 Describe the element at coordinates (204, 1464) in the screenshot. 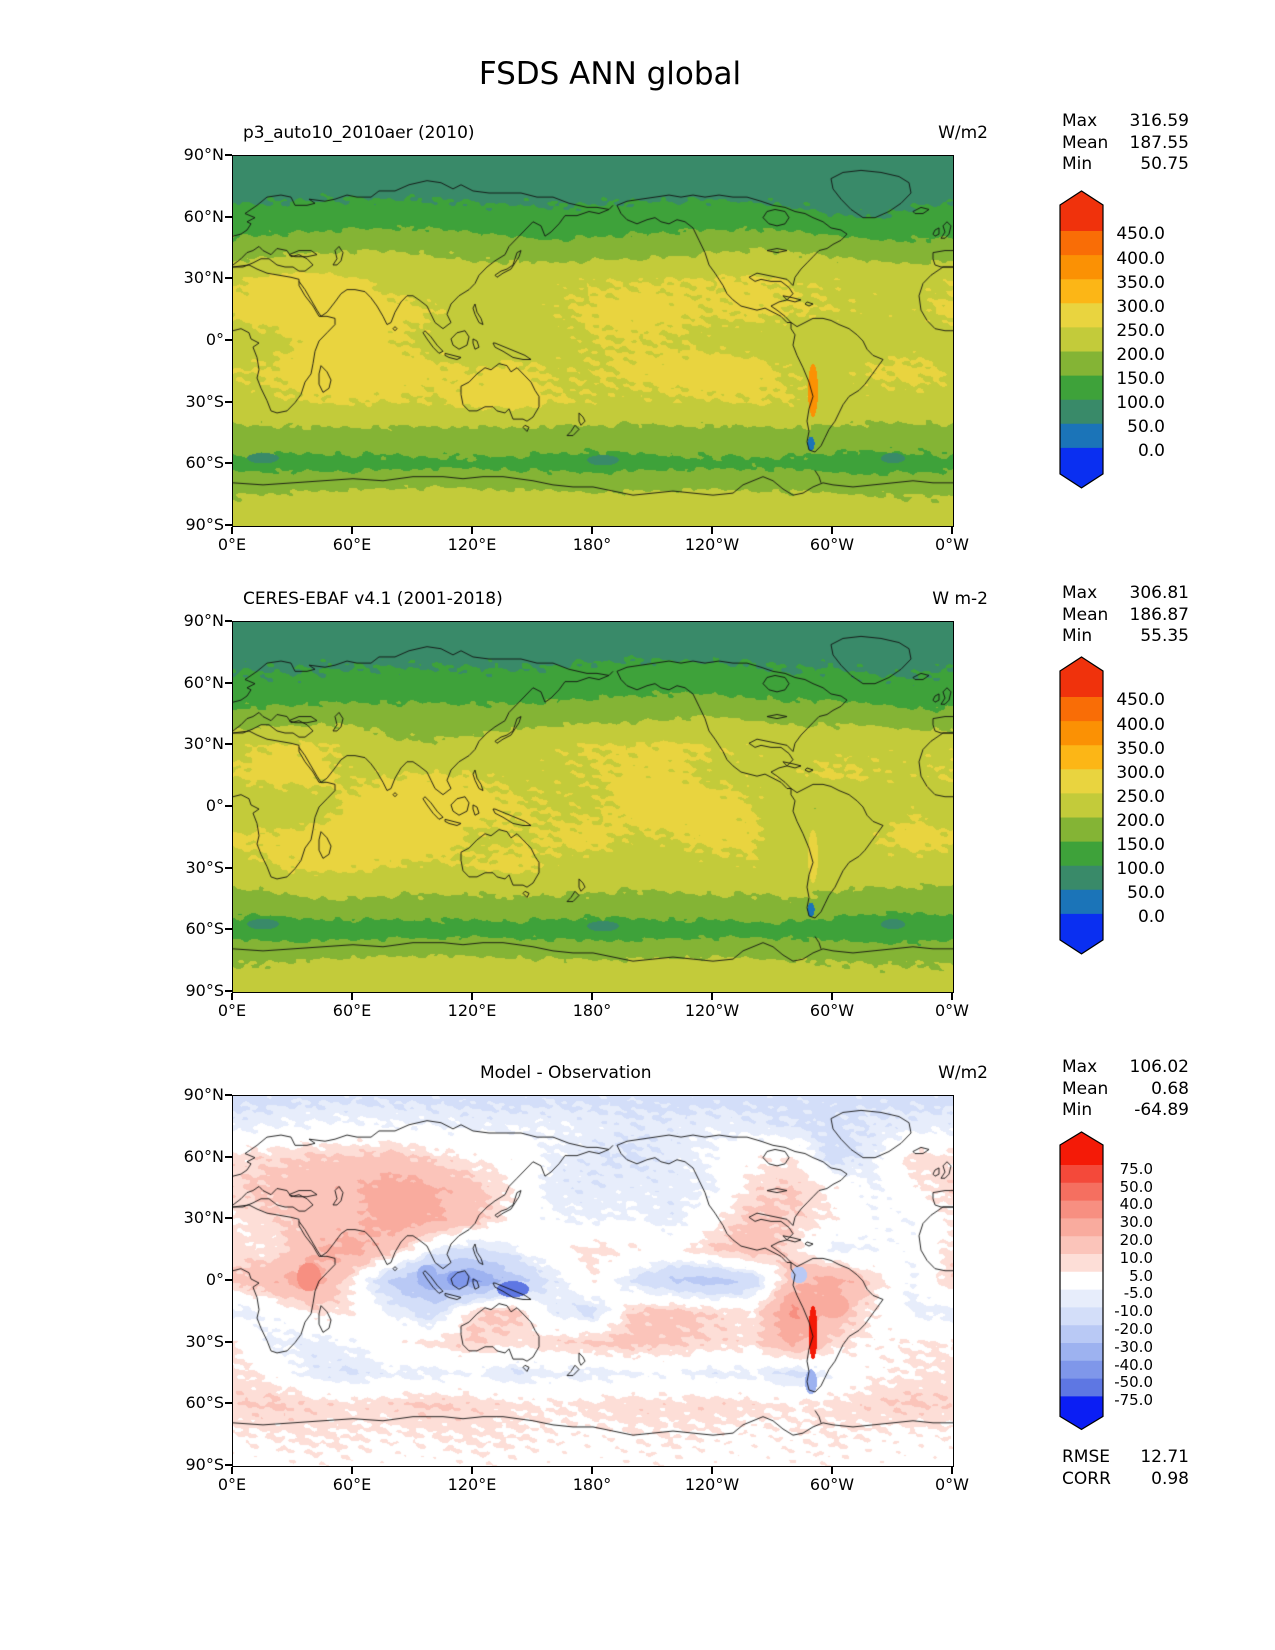

I see `lat-tick-label: 90°S` at that location.